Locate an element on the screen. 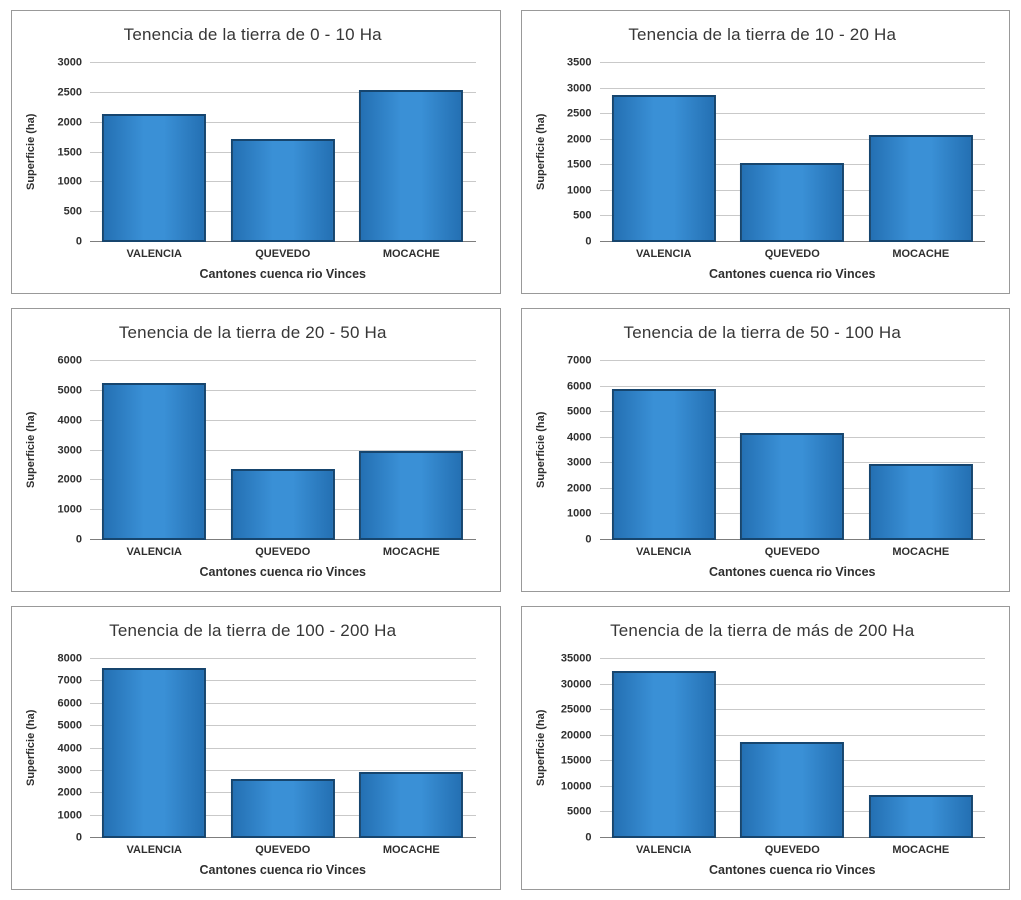  plot-area: 0 500 1000 1500 2000 2500 3000 3500 is located at coordinates (776, 152).